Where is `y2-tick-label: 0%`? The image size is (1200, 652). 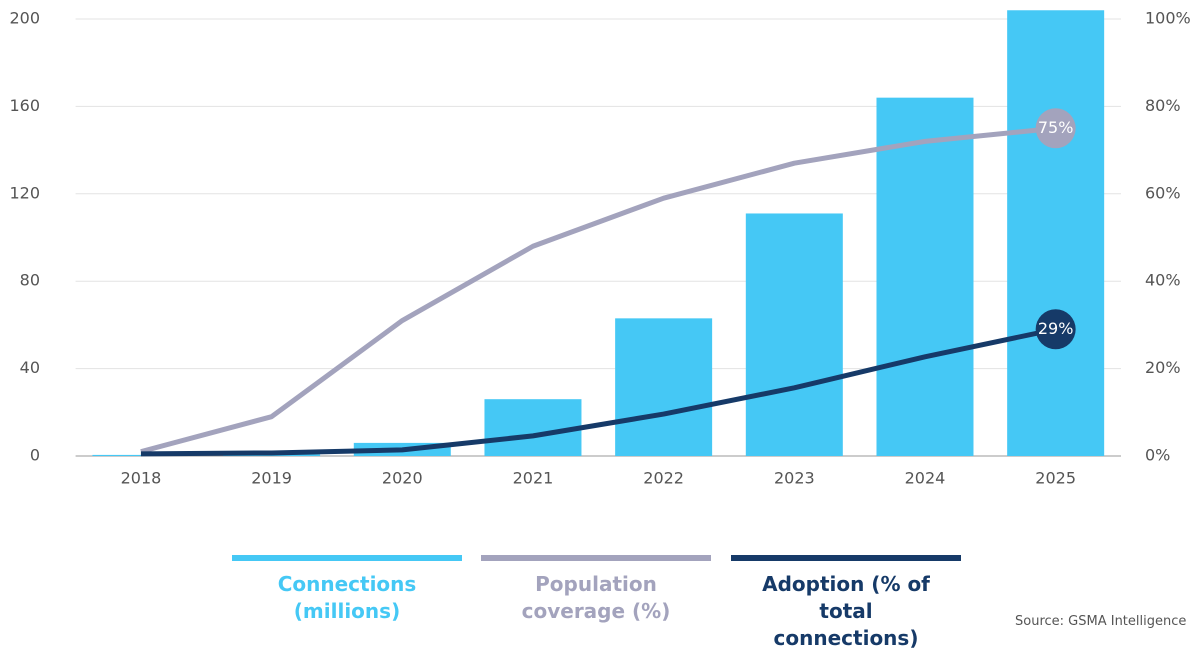
y2-tick-label: 0% is located at coordinates (1157, 455).